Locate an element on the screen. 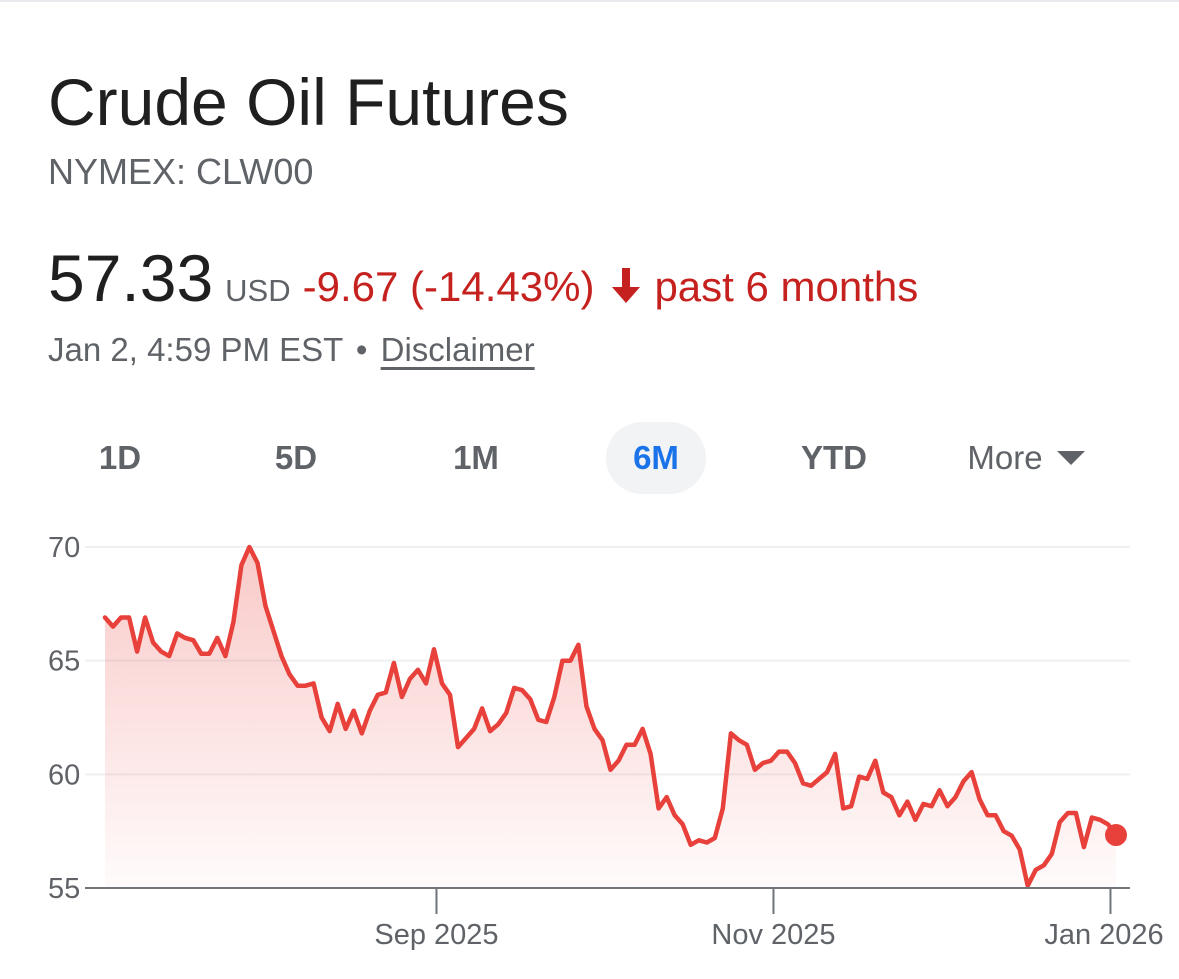  timestamp-line: Jan 2, 4:59 PM EST • Disclaimer is located at coordinates (291, 350).